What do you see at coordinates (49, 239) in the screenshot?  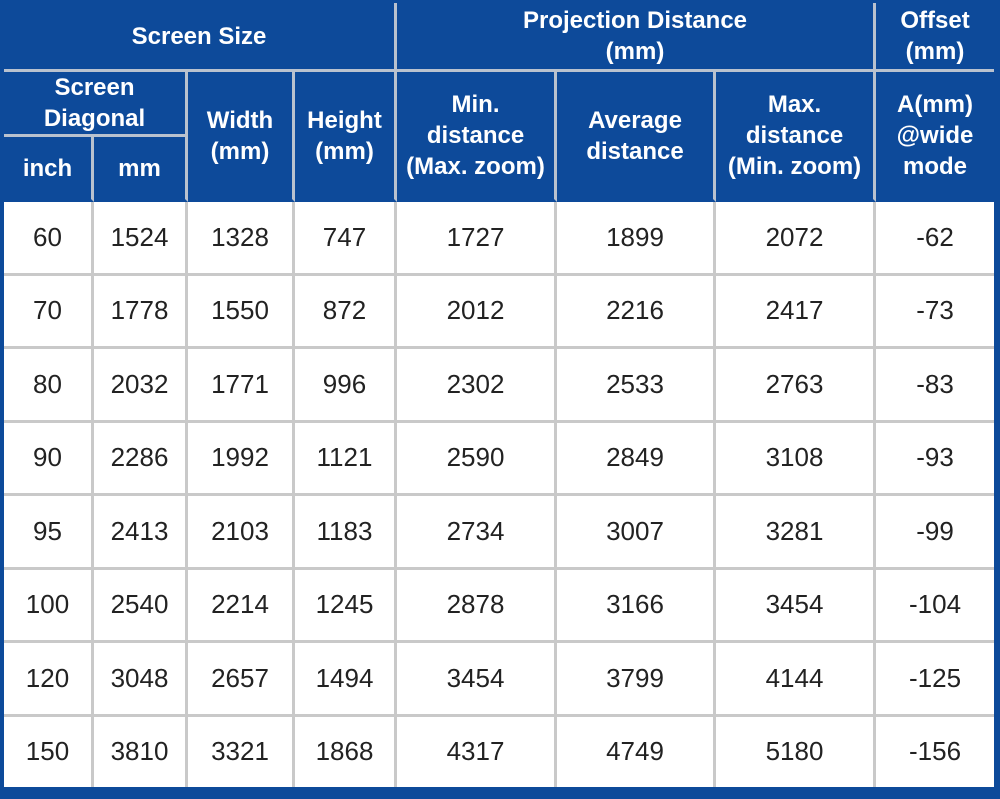 I see `cell-inch: 60` at bounding box center [49, 239].